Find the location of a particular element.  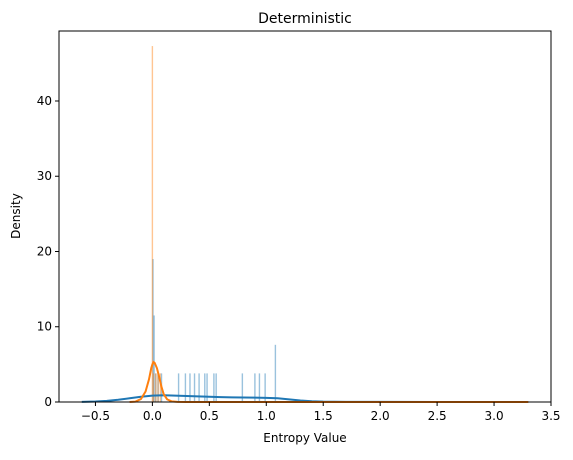

x-tick-label: 2.5 is located at coordinates (437, 416).